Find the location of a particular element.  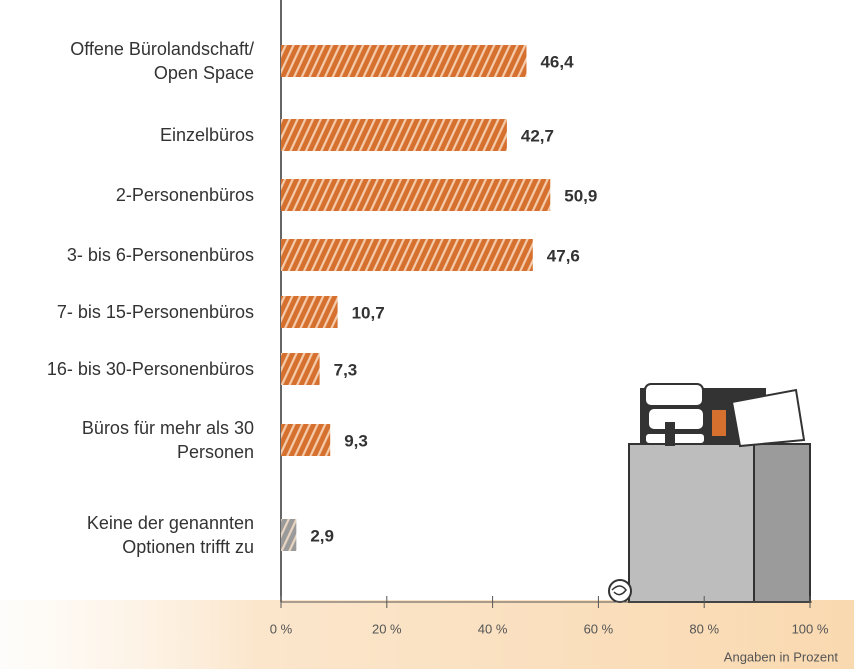

category-label: 3- bis 6-Personenbüros is located at coordinates (160, 255).